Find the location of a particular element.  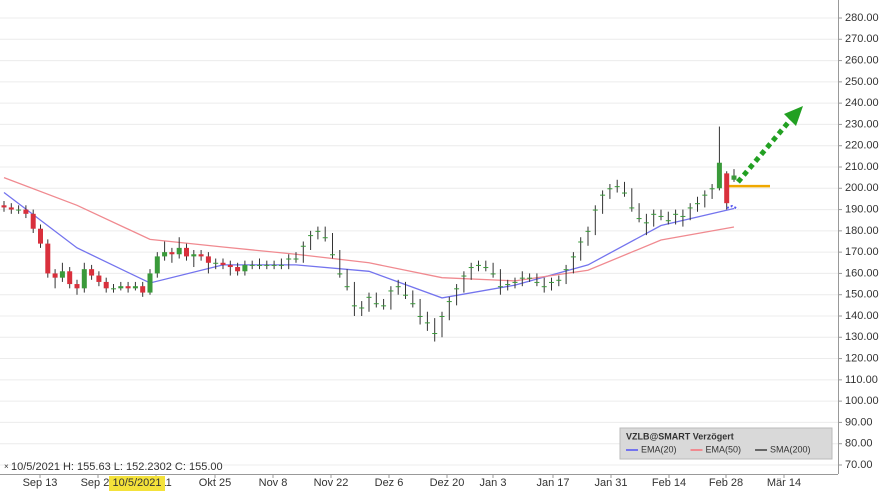

y-tick-label: 190.00 is located at coordinates (862, 209).